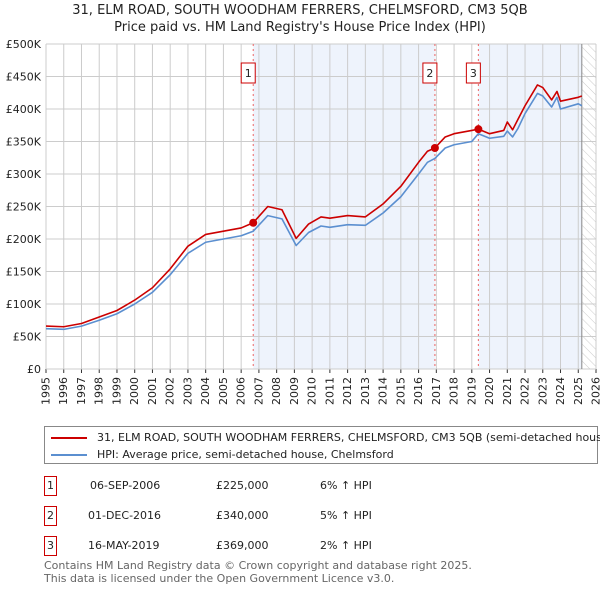 Image resolution: width=600 pixels, height=590 pixels. Describe the element at coordinates (276, 391) in the screenshot. I see `x-tick-label: 2008` at that location.